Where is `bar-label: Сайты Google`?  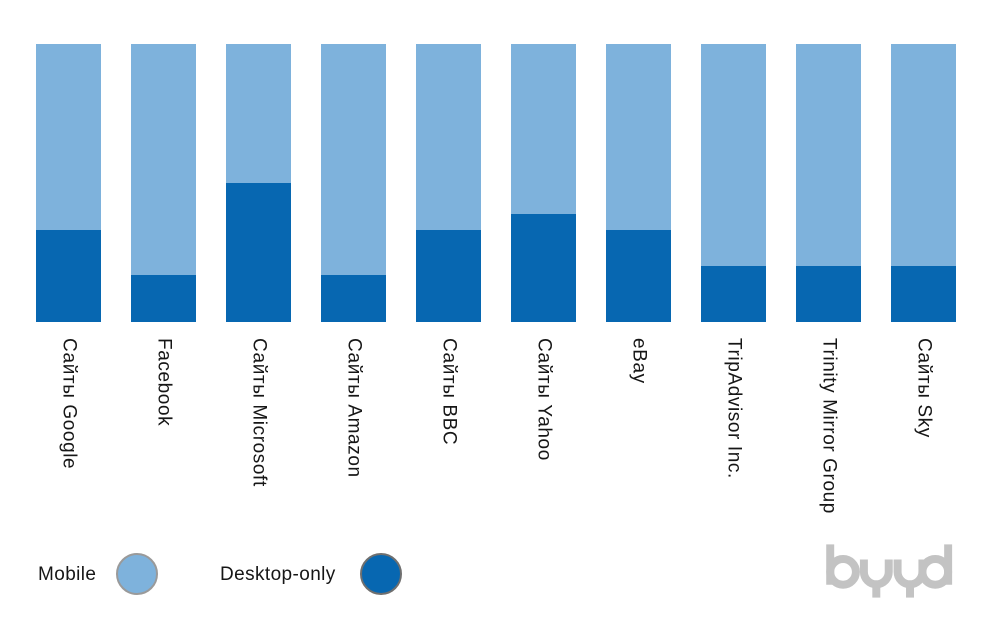 bar-label: Сайты Google is located at coordinates (69, 404).